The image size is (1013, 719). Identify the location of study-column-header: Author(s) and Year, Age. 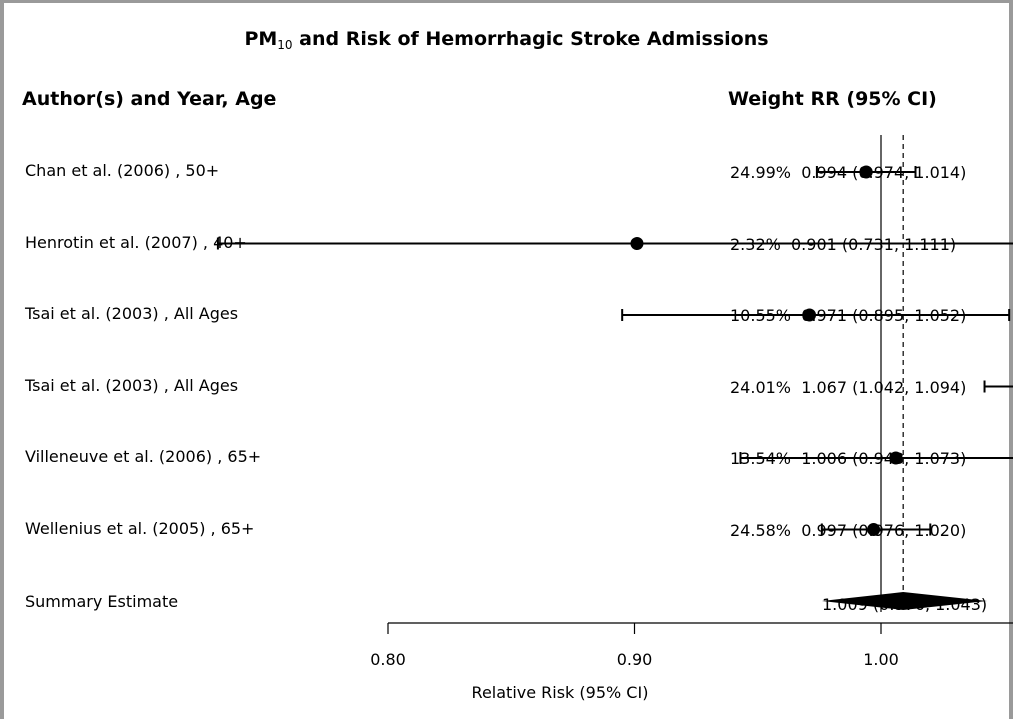
(149, 99).